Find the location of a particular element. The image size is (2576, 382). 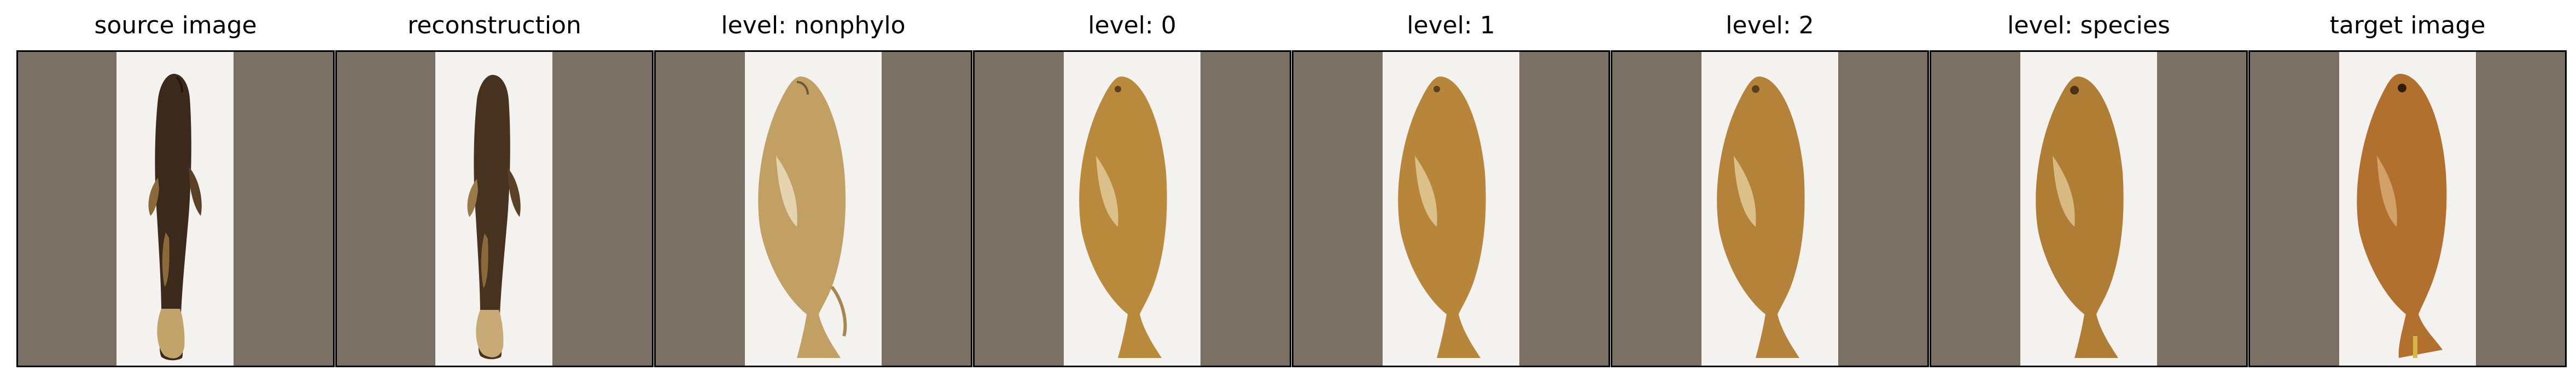

panel-level-2: level: 2 is located at coordinates (1770, 191).